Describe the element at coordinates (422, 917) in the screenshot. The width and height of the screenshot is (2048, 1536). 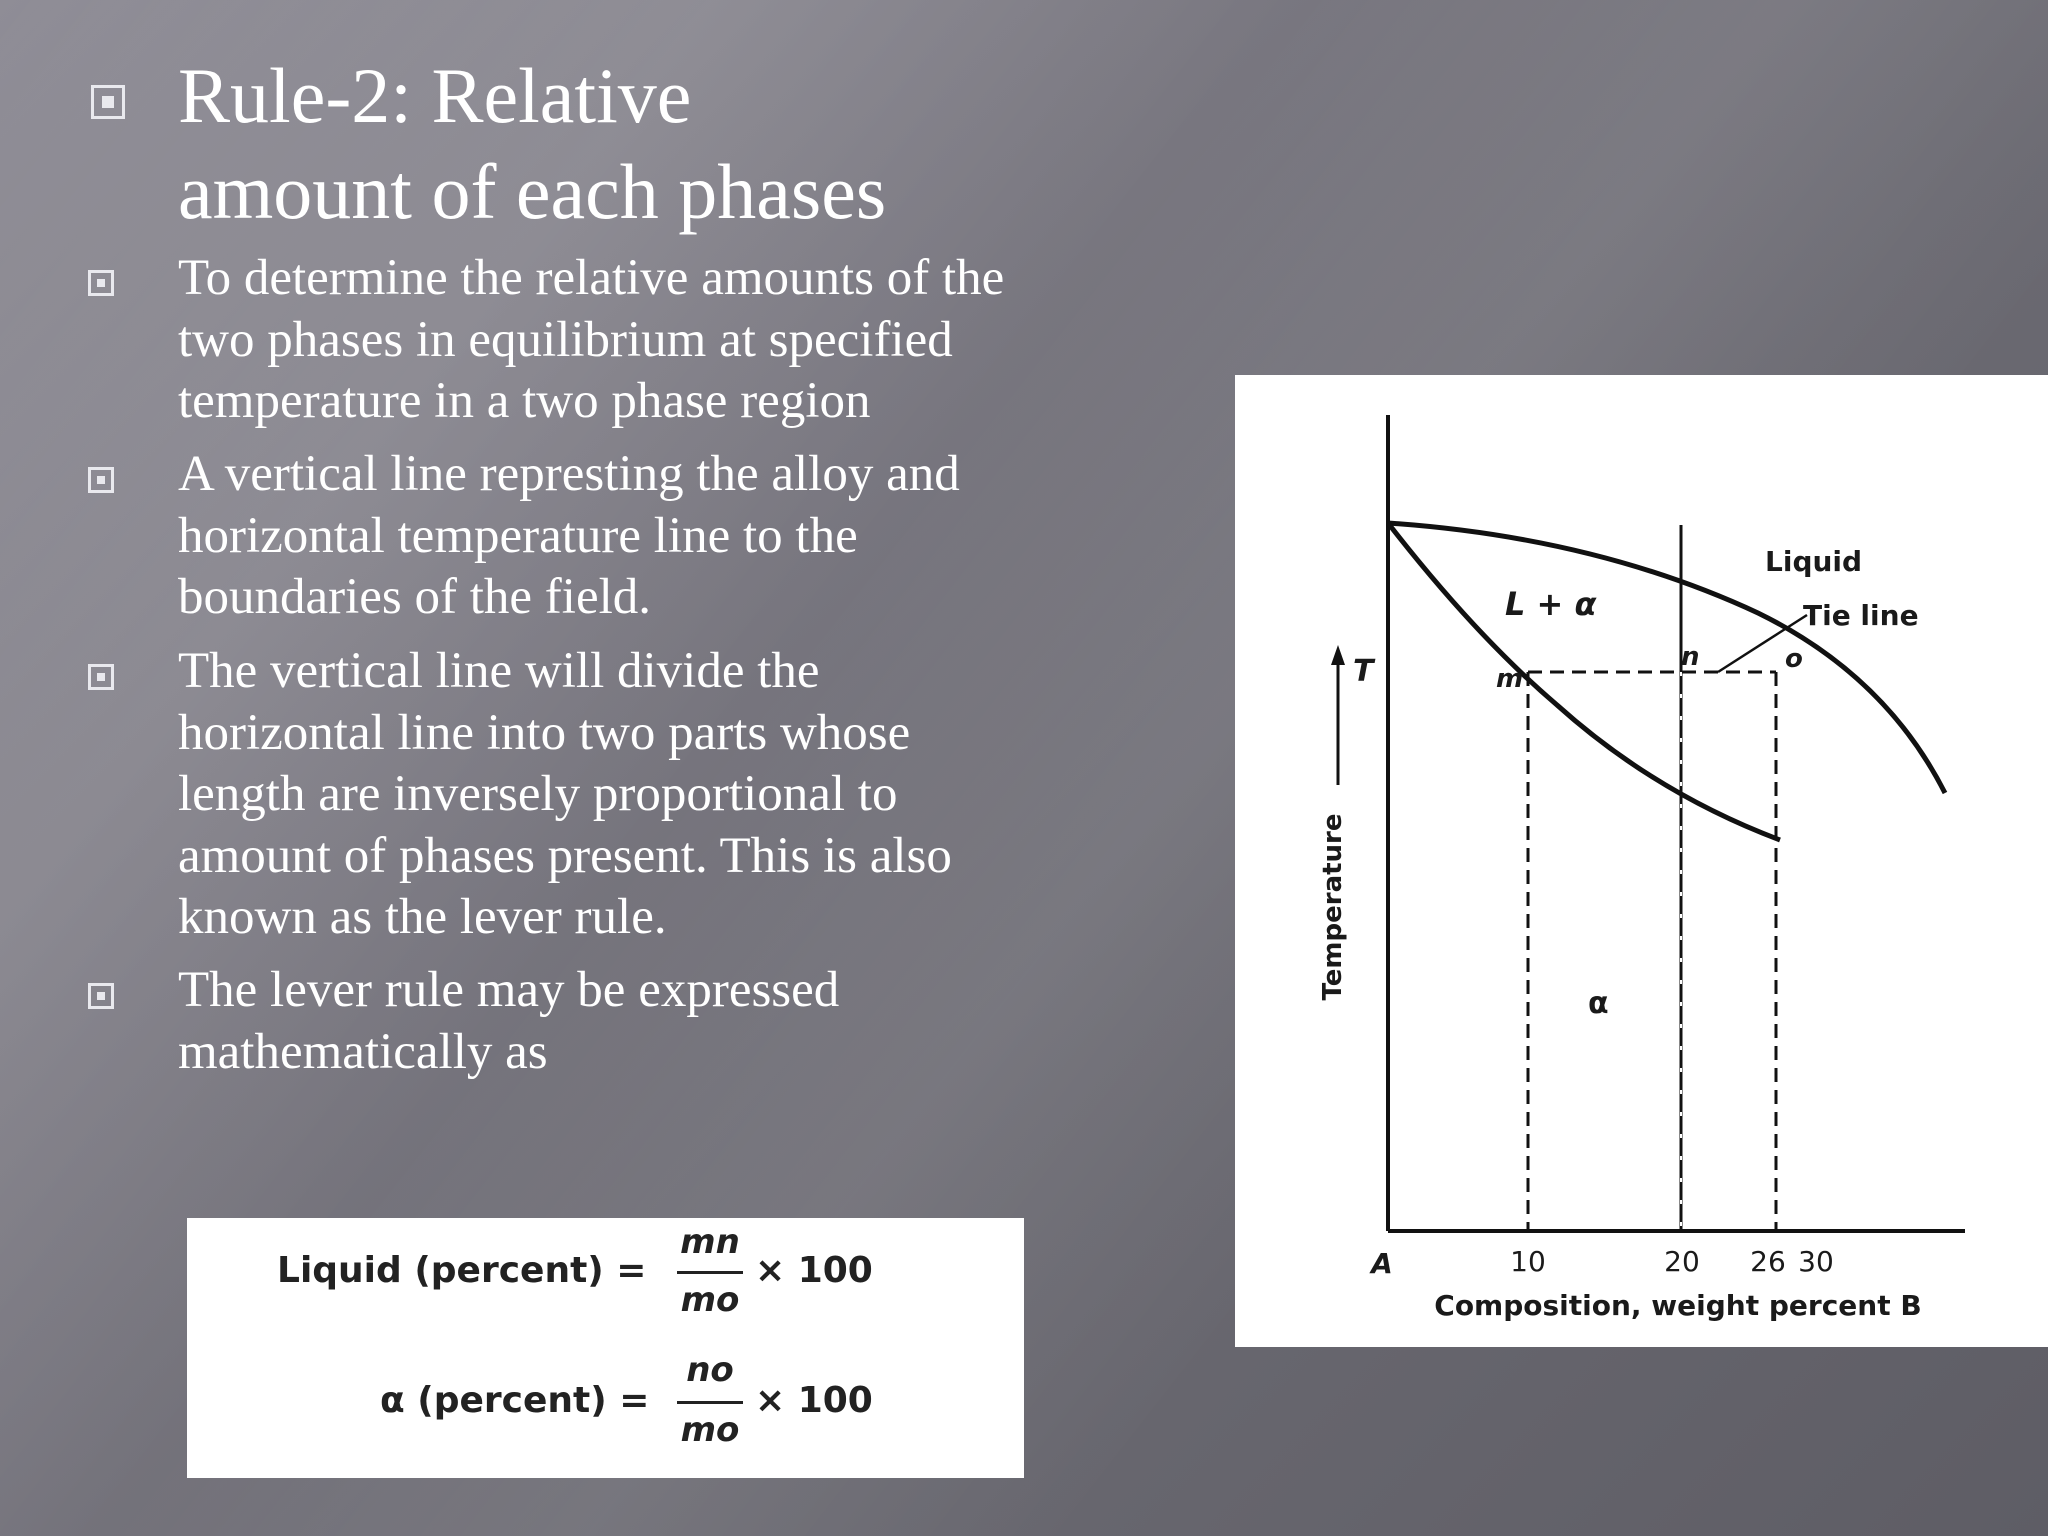
I see `bullet-line: known as the lever rule.` at that location.